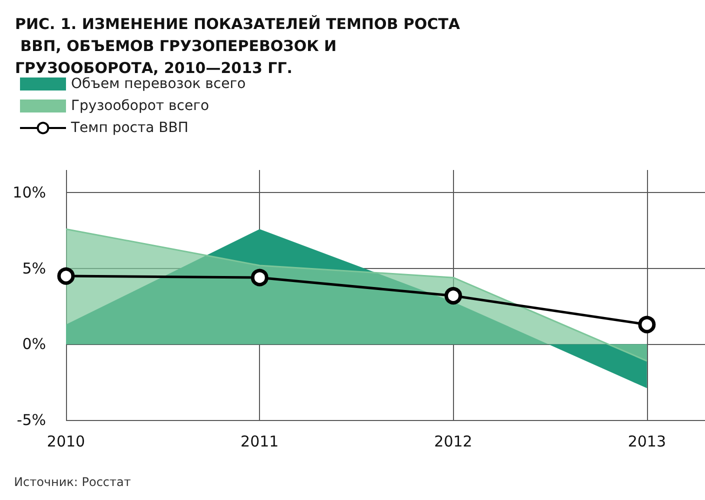 Image resolution: width=705 pixels, height=500 pixels. I want to click on legend-label: Темп роста ВВП, so click(129, 128).